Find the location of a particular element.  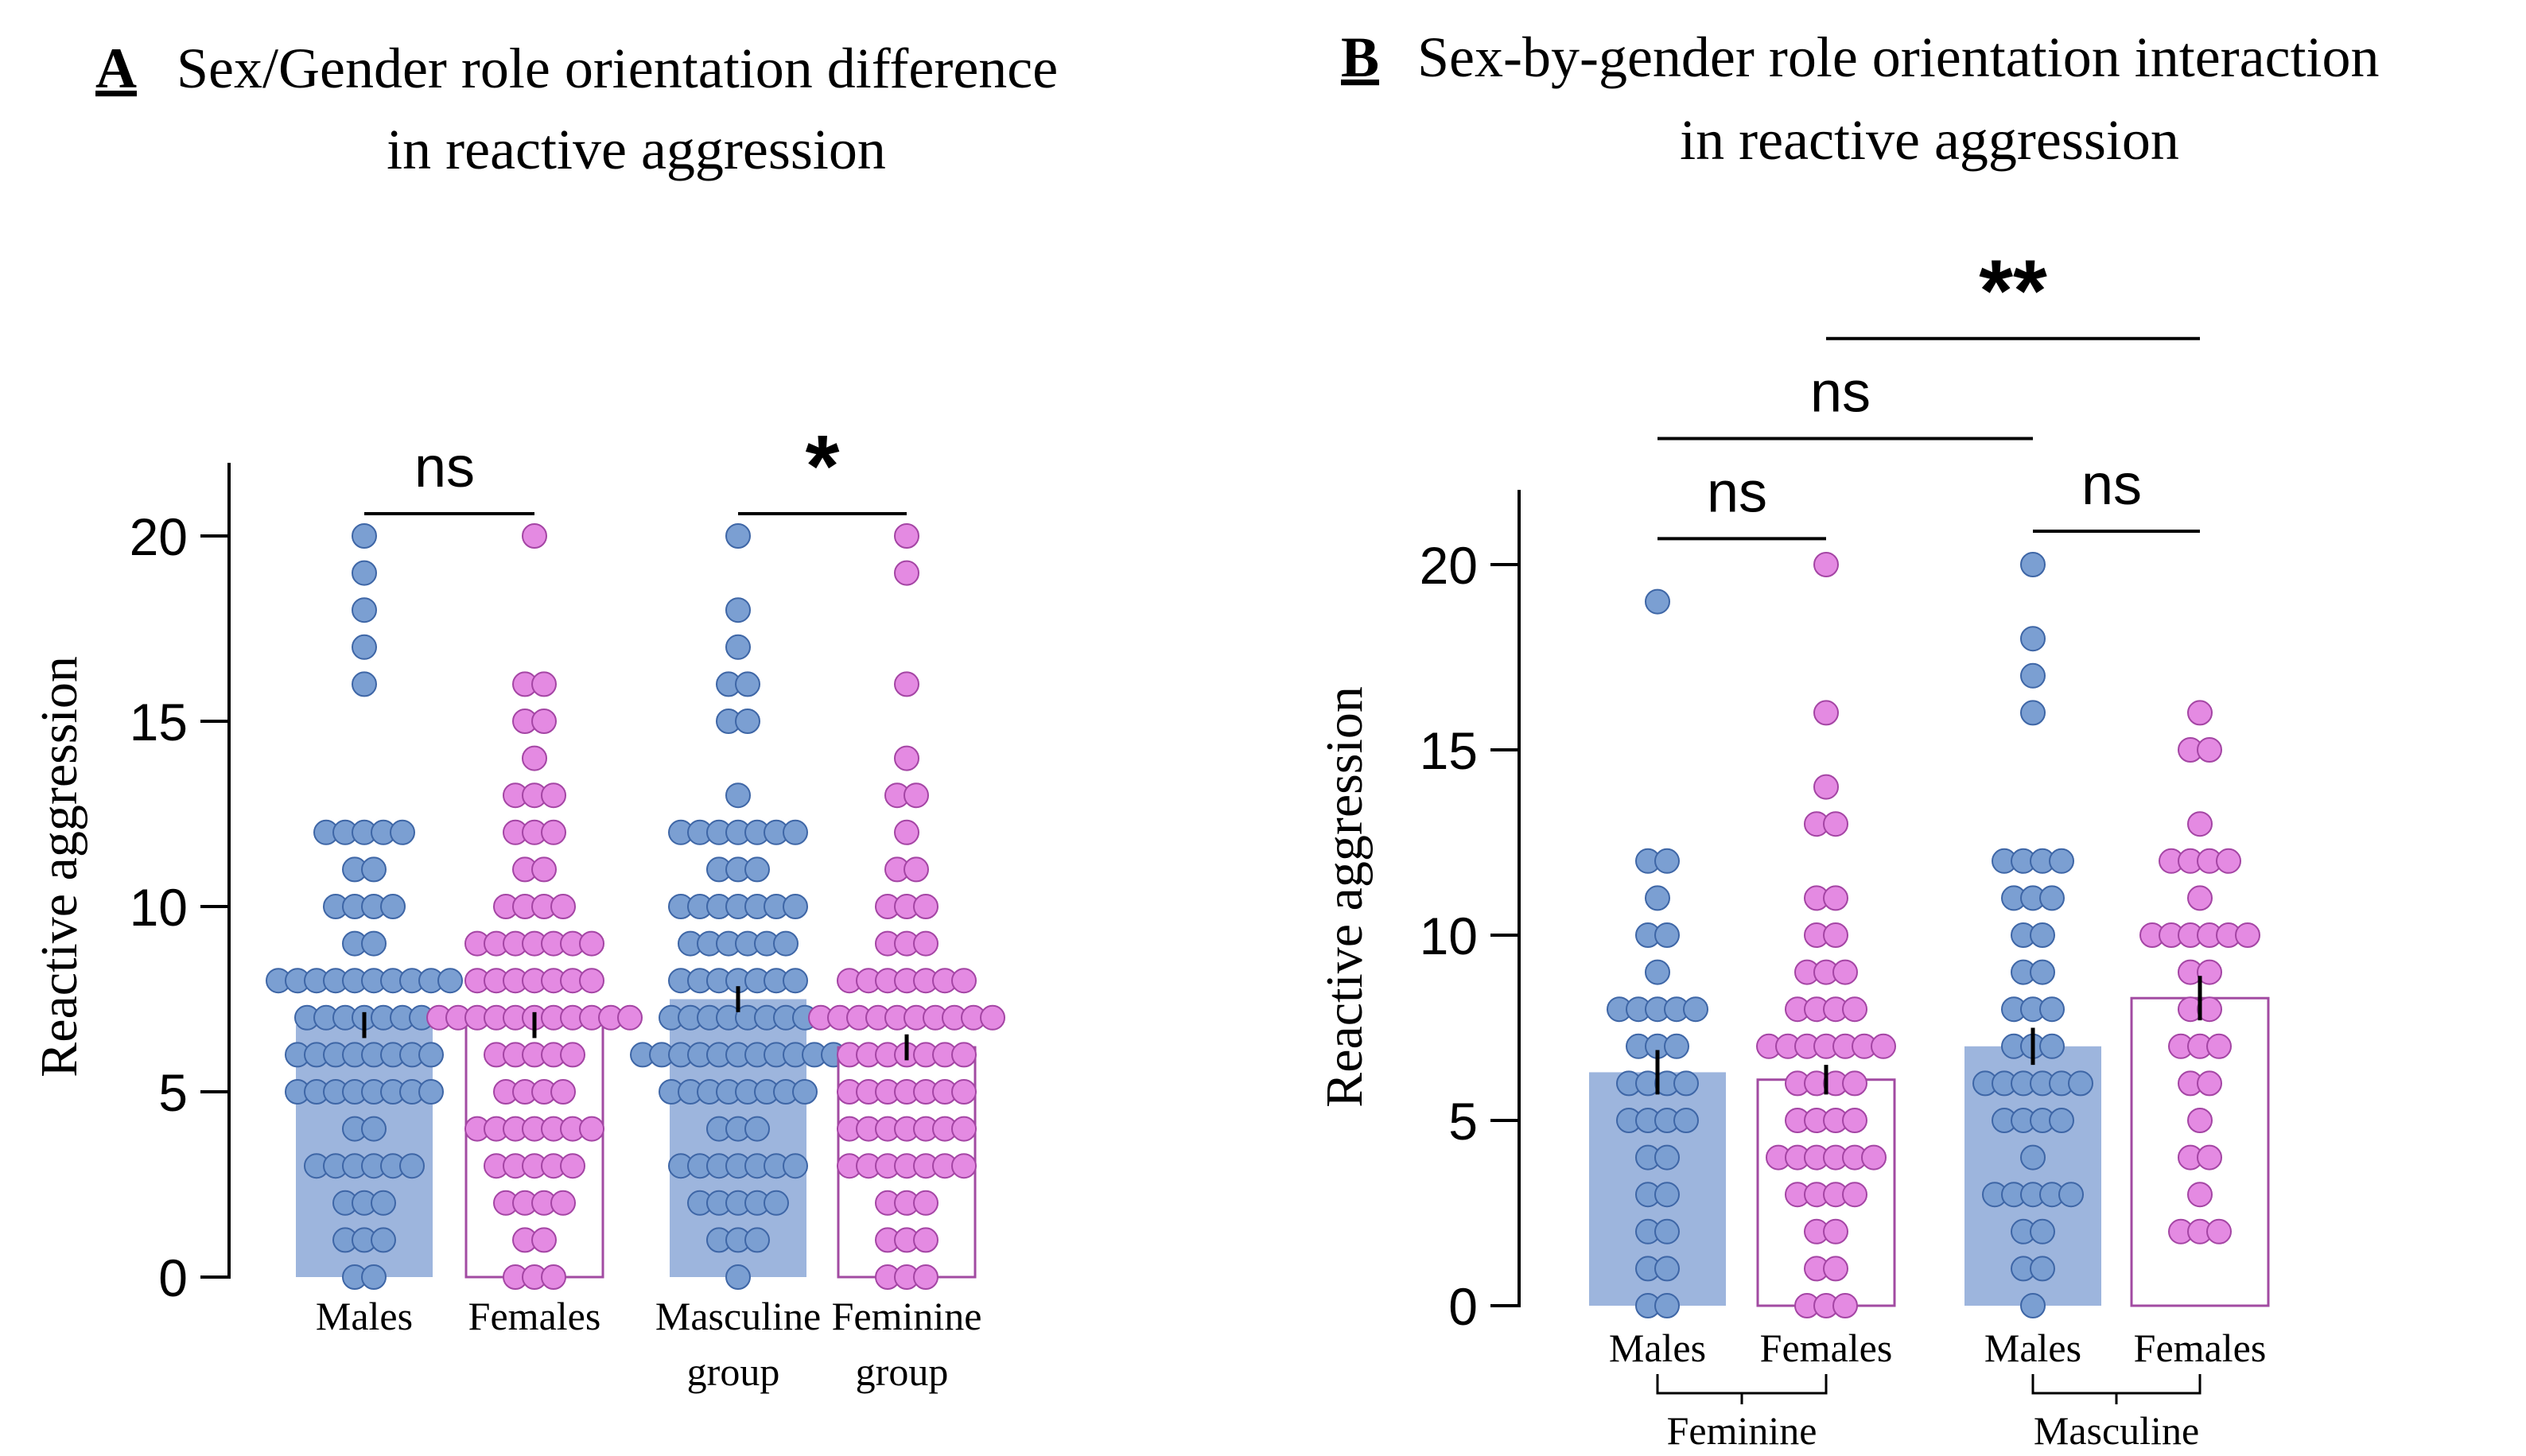

panel-b-title-line2: in reactive aggression is located at coordinates (1929, 140).